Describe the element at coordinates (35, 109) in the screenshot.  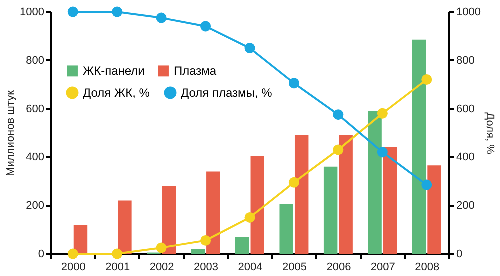
I see `y-tick-label: 600` at that location.